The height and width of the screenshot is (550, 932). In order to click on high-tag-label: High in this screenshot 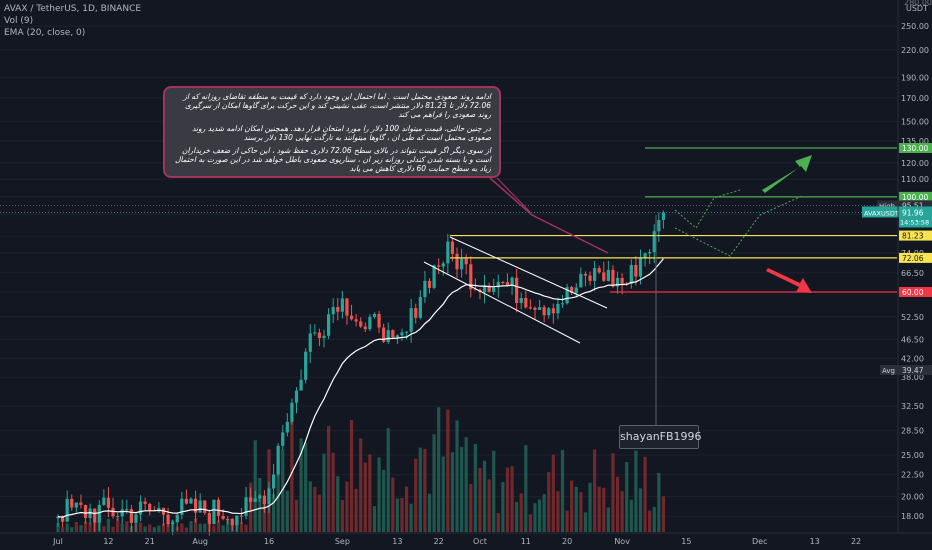, I will do `click(887, 206)`.